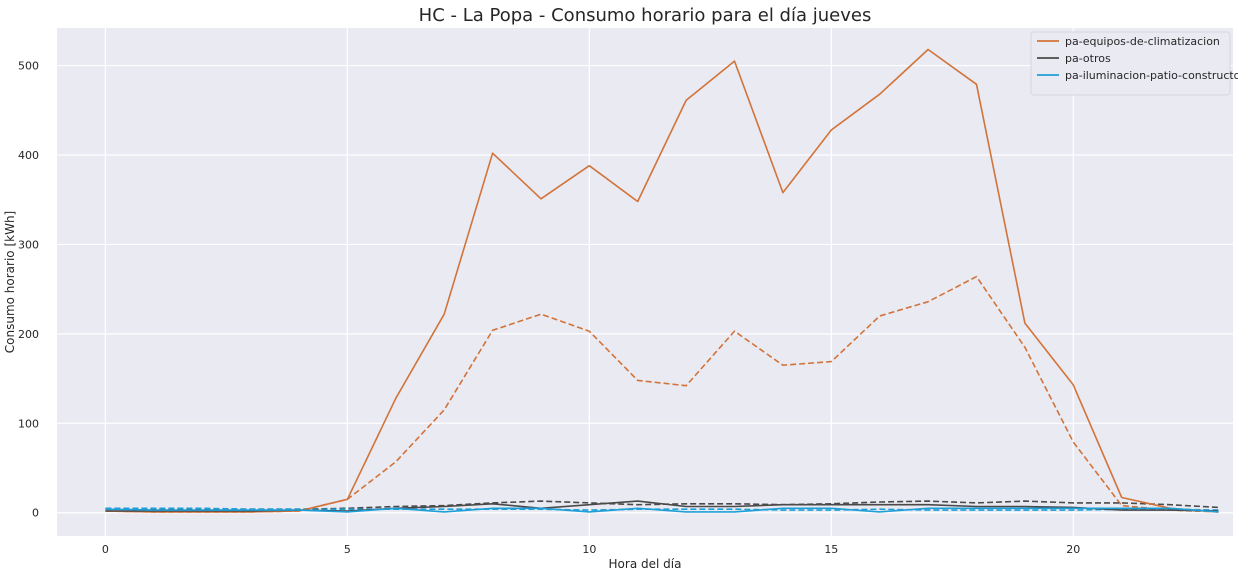 This screenshot has width=1238, height=574. What do you see at coordinates (10, 282) in the screenshot?
I see `y-axis-label: Consumo horario [kWh]` at bounding box center [10, 282].